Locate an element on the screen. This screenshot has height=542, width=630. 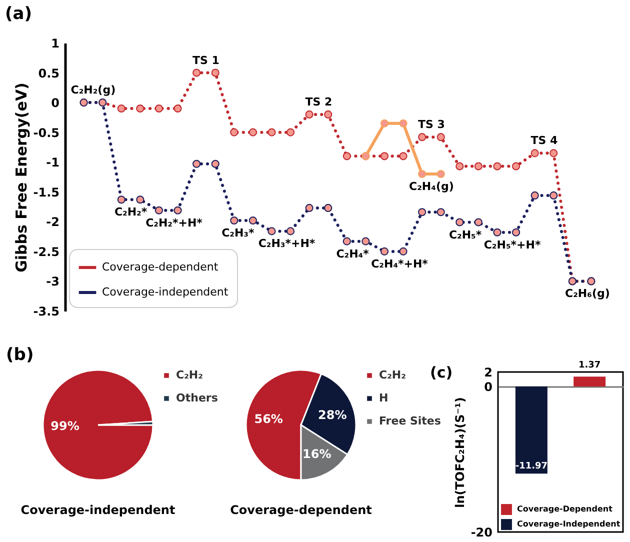
text: (b) is located at coordinates (20, 355).